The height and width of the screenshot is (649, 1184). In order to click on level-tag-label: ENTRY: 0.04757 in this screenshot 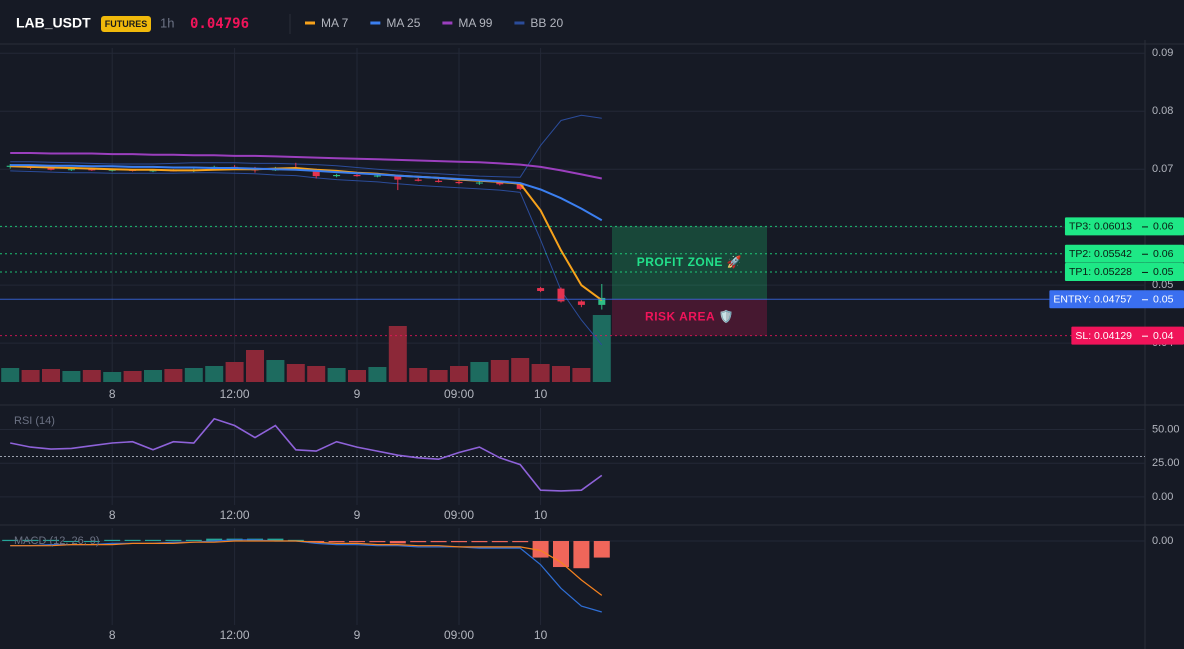, I will do `click(1092, 300)`.